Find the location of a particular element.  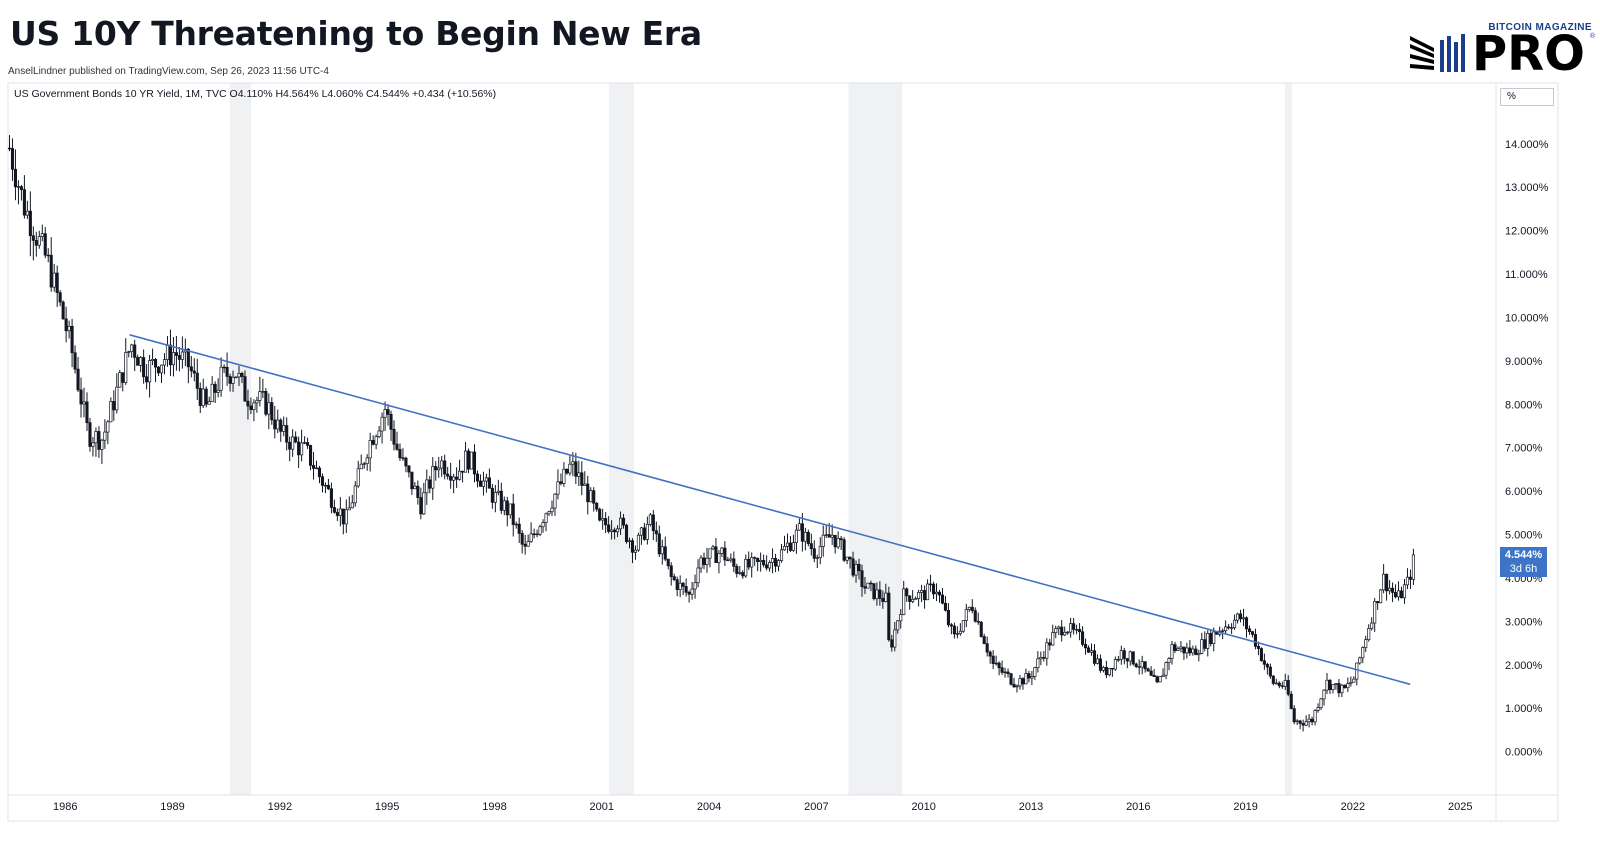

unit-selector: % is located at coordinates (1527, 97).